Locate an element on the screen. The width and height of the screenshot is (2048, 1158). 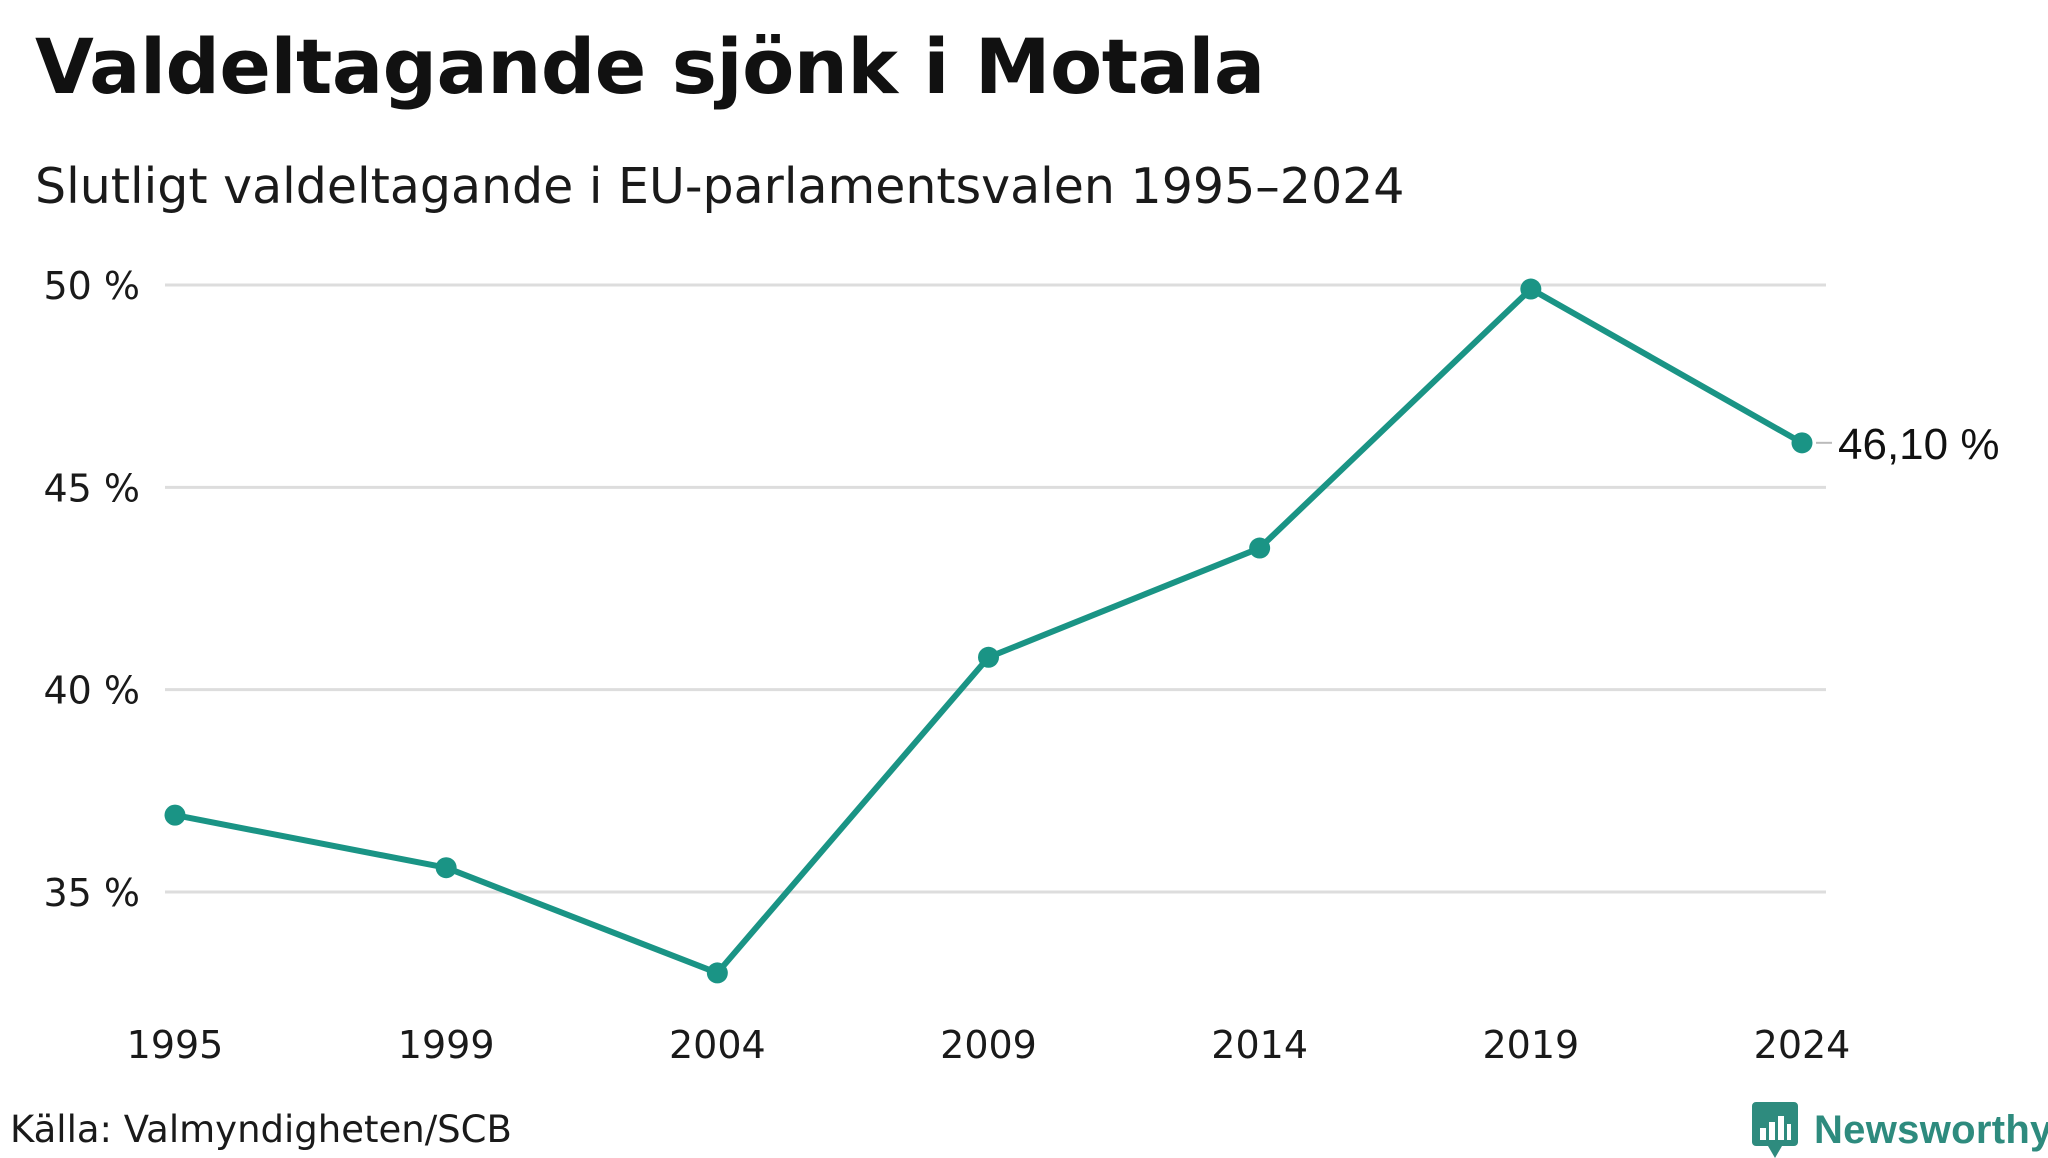
y-axis-ticks: 35 % 40 % 45 % 50 % is located at coordinates (91, 589).